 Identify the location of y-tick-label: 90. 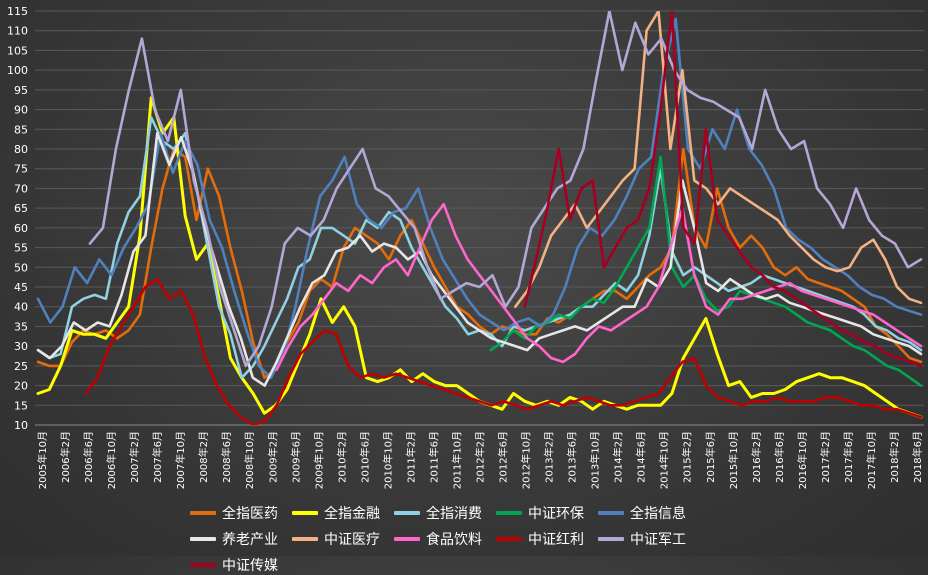
(21, 110).